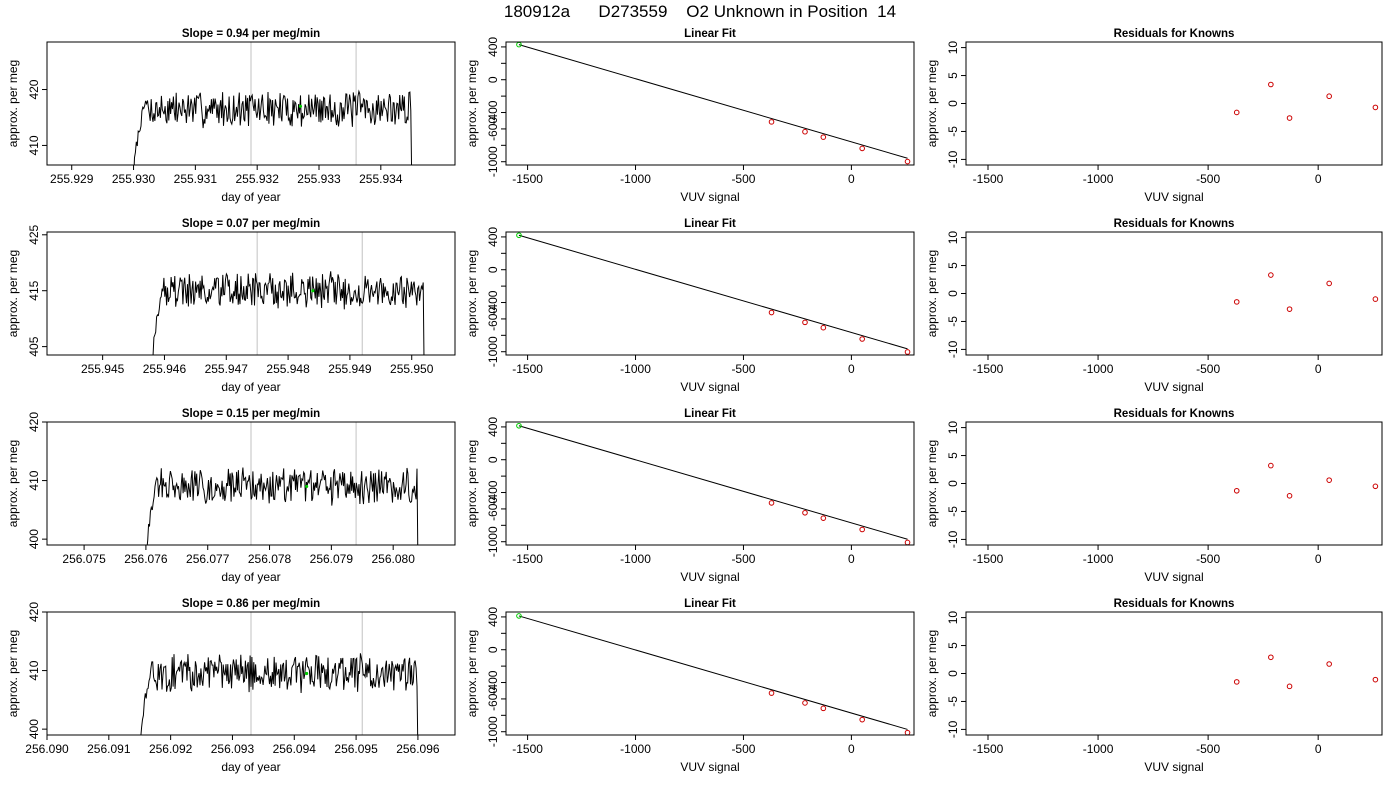 The image size is (1400, 800). I want to click on panel-title: Slope = 0.07 per meg/min, so click(251, 224).